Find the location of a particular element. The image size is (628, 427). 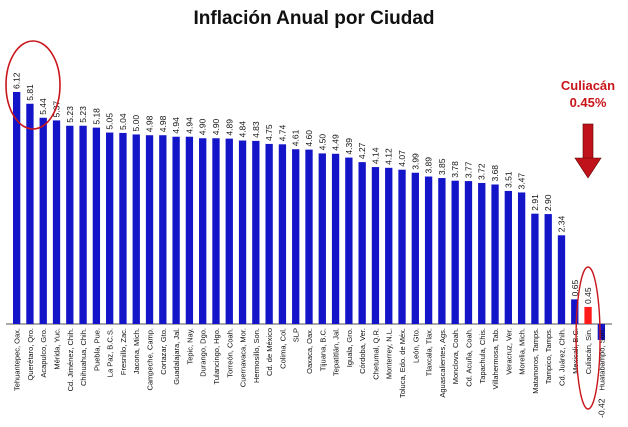

category-label: Culiacán, Sin. is located at coordinates (588, 351).